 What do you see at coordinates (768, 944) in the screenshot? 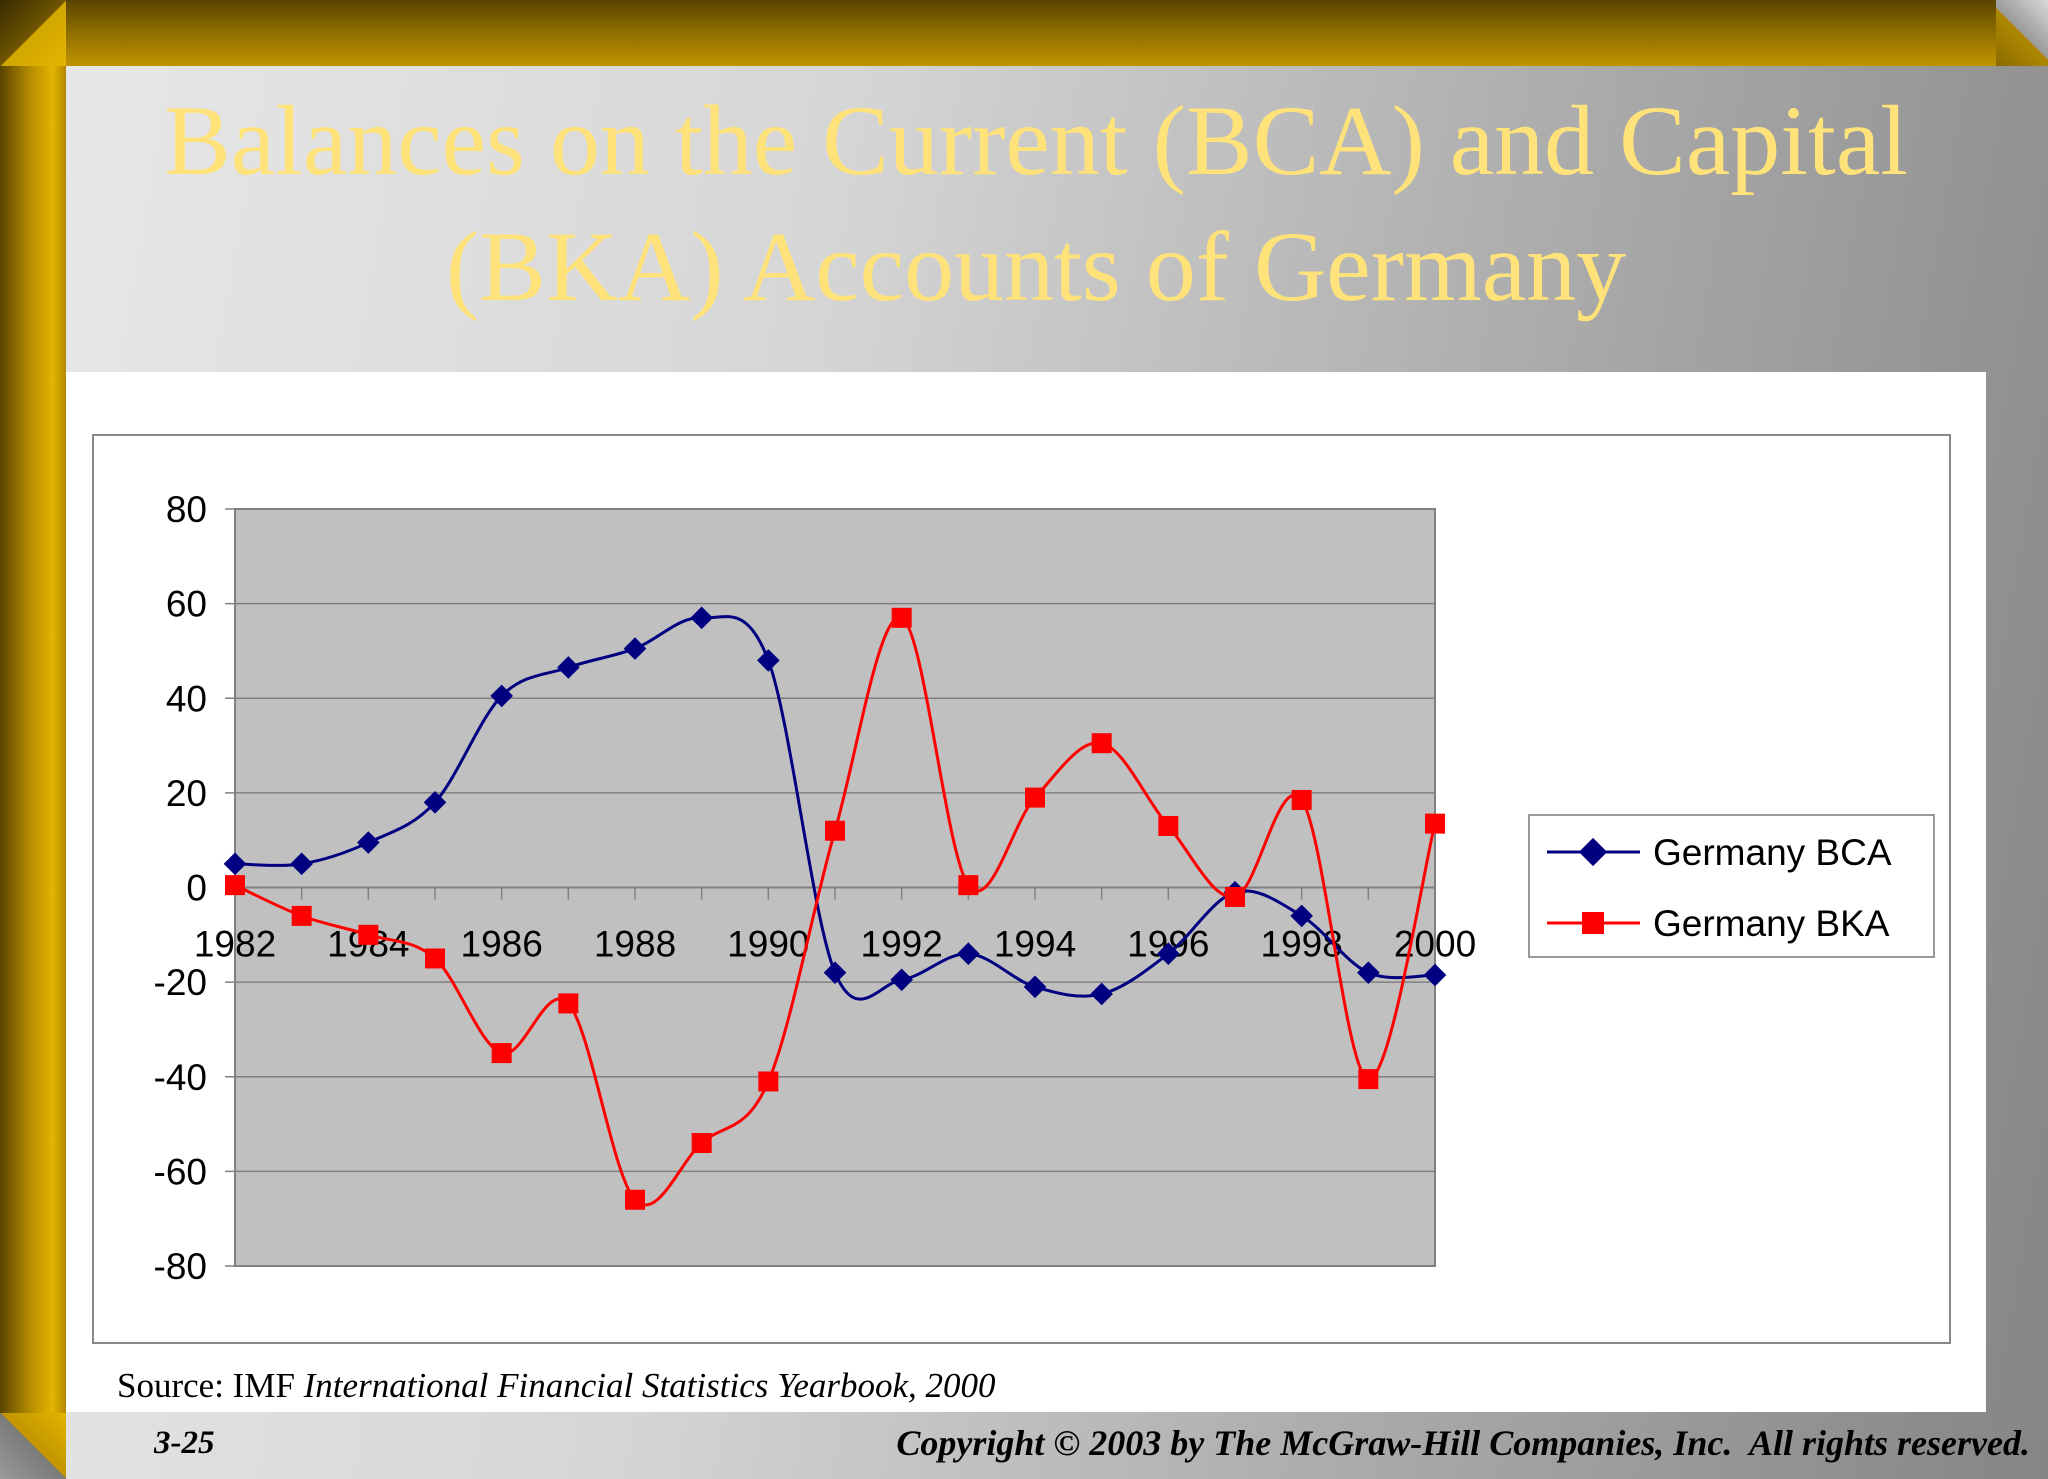
I see `x-tick-label: 1990` at bounding box center [768, 944].